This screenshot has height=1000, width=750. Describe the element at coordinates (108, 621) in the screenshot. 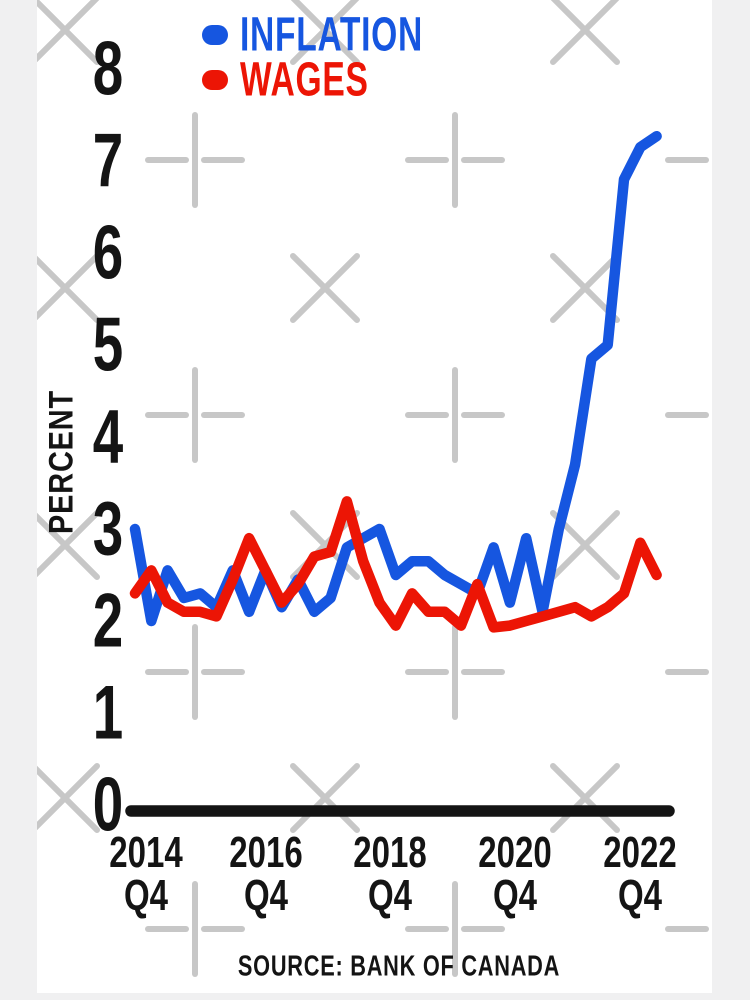

I see `y-tick-label-2: 2` at that location.